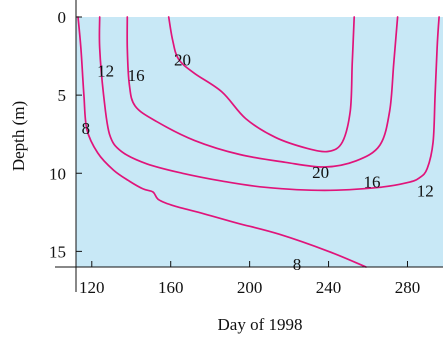 The height and width of the screenshot is (344, 443). Describe the element at coordinates (171, 287) in the screenshot. I see `x-tick-label-160: 160` at that location.